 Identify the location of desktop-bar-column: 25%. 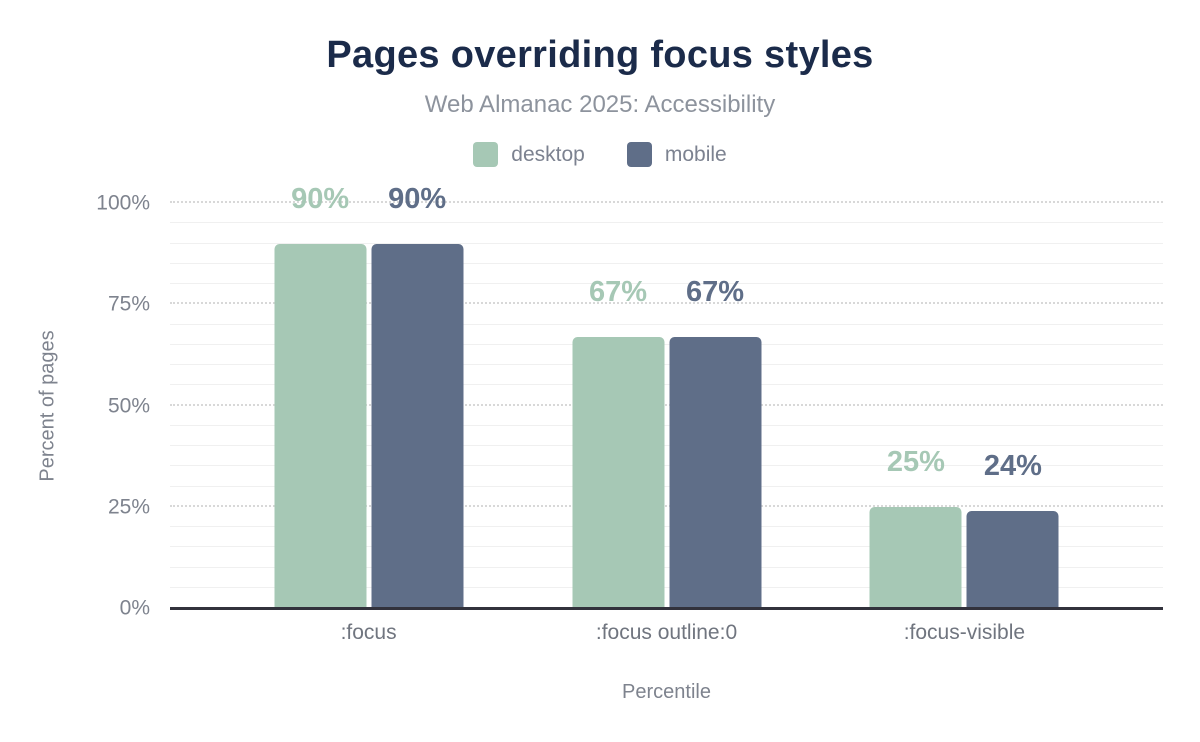
(915, 405).